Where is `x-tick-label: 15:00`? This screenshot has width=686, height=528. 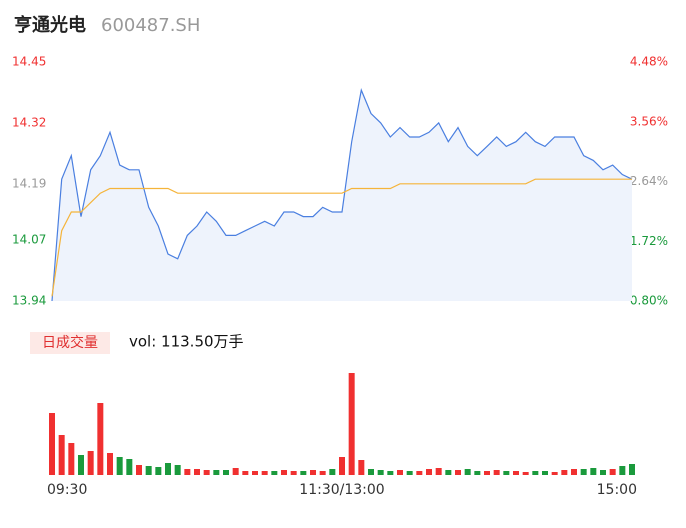
x-tick-label: 15:00 is located at coordinates (617, 490).